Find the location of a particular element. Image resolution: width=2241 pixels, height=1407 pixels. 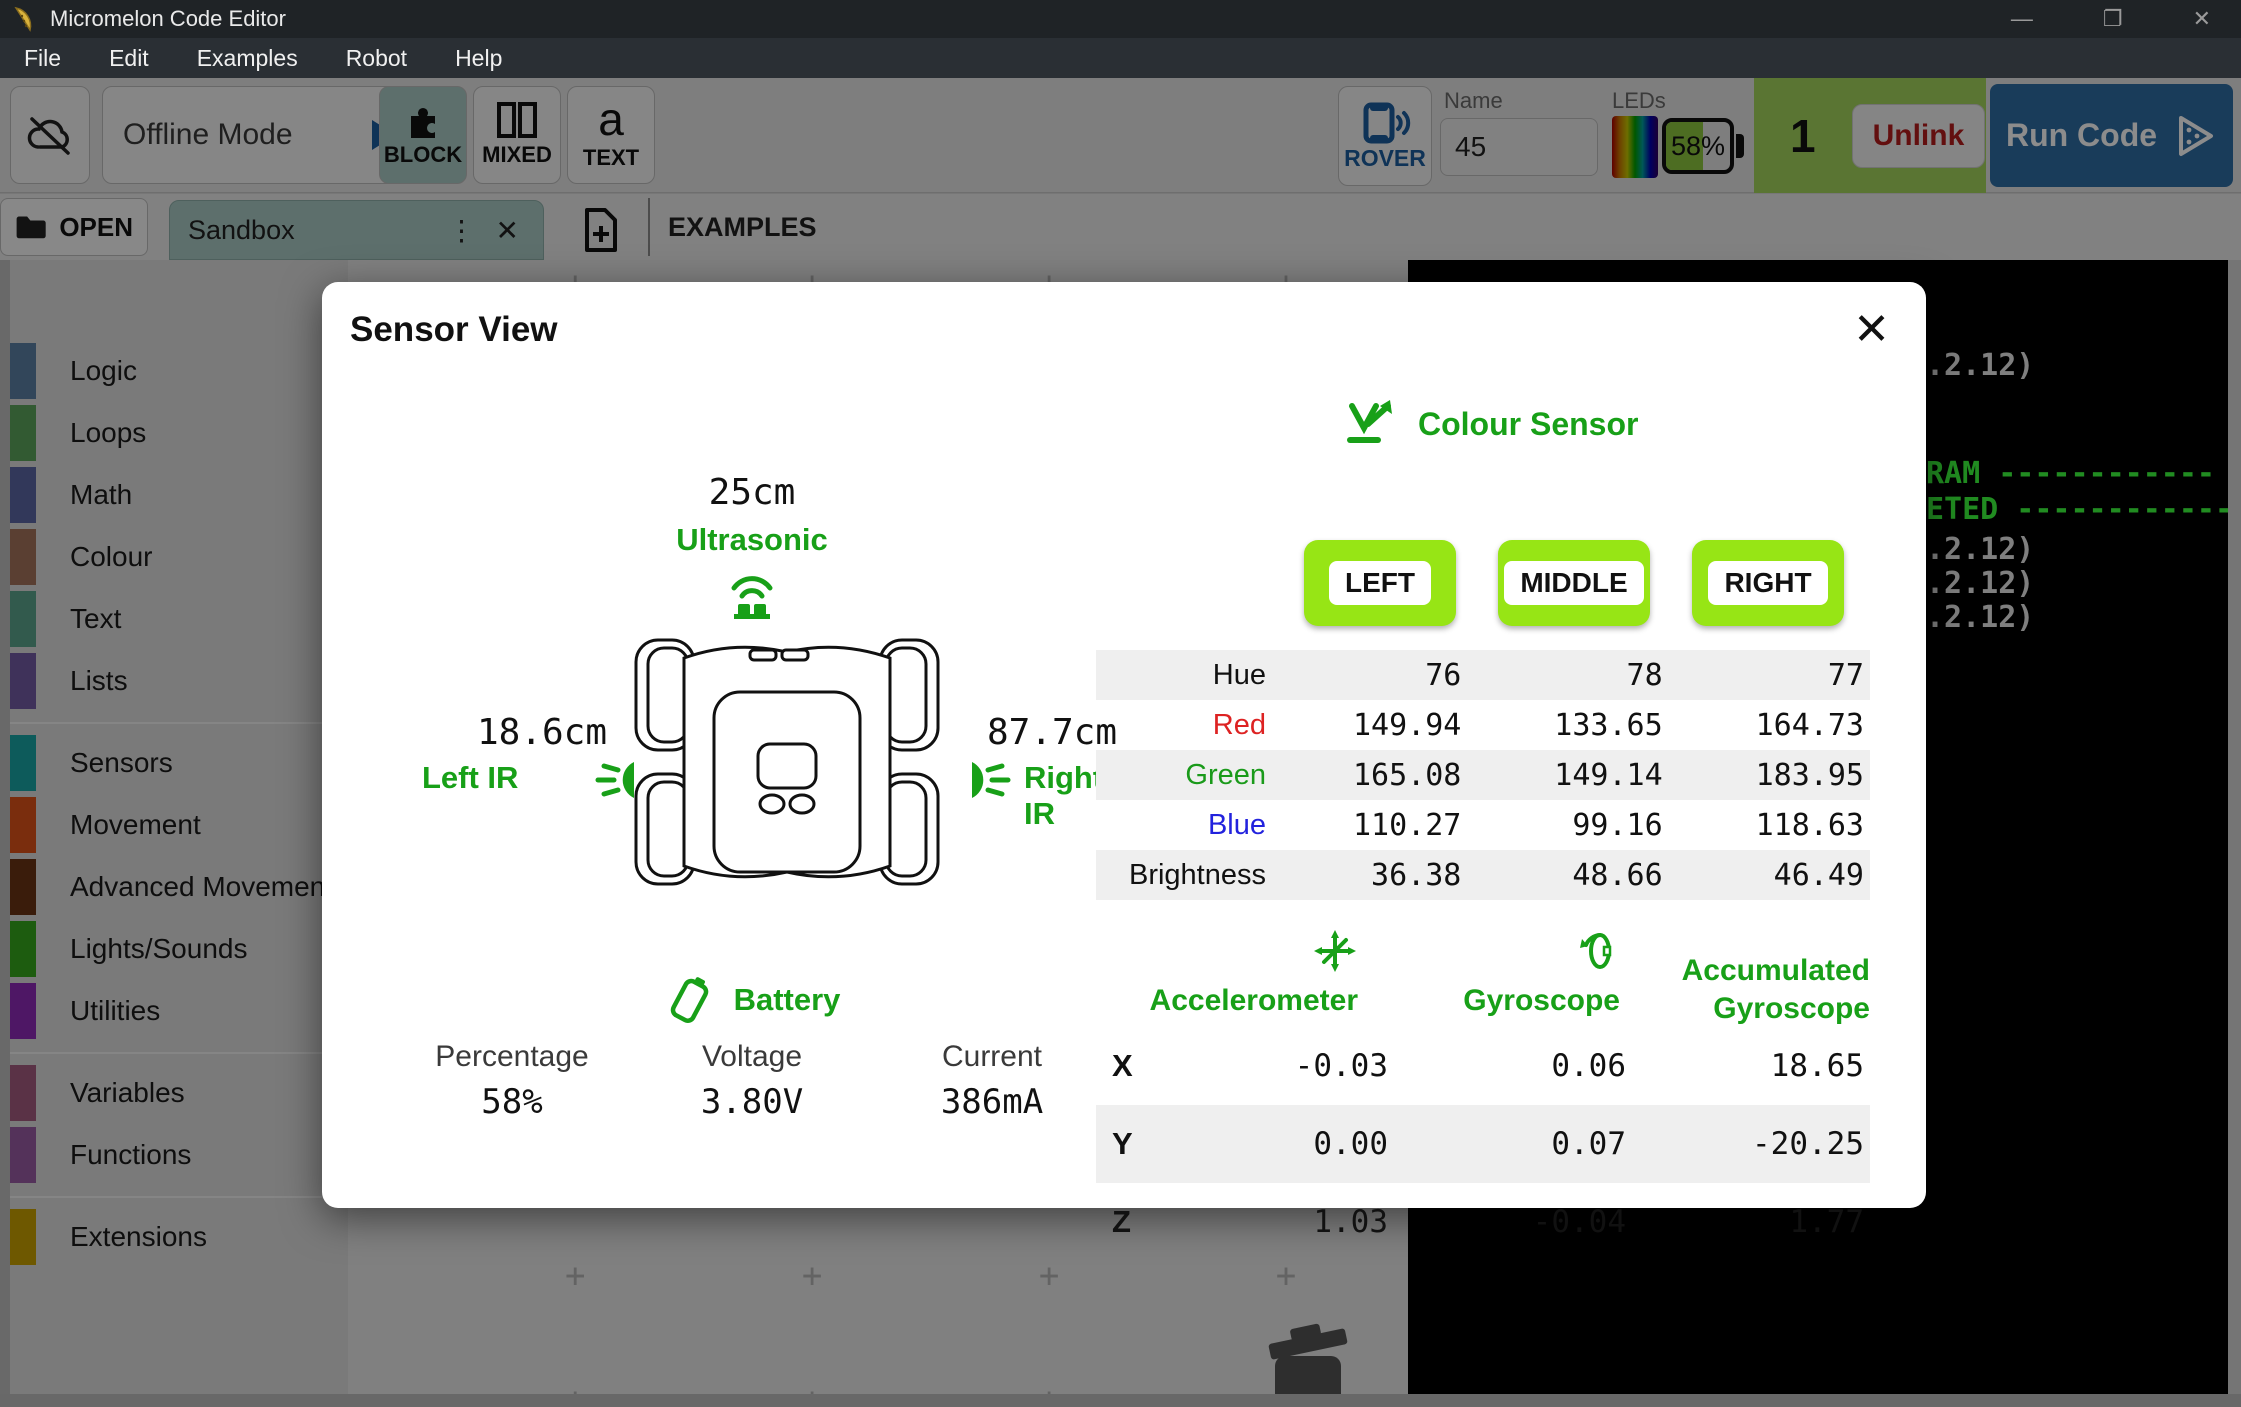

console-line: RAM ------------ is located at coordinates (2070, 473).